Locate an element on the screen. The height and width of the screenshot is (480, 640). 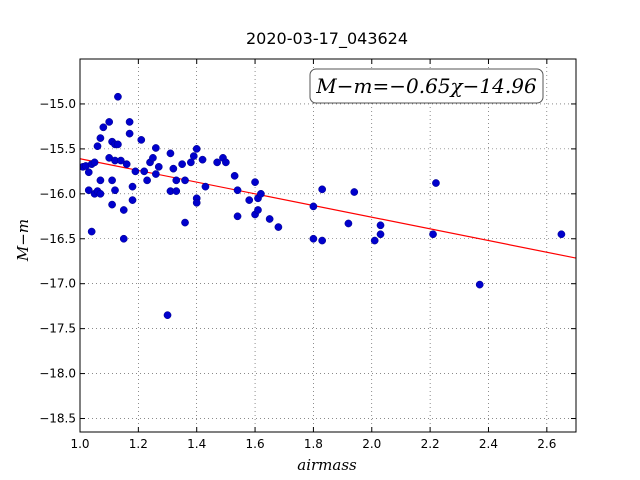
y-axis-label: M−m is located at coordinates (23, 240).